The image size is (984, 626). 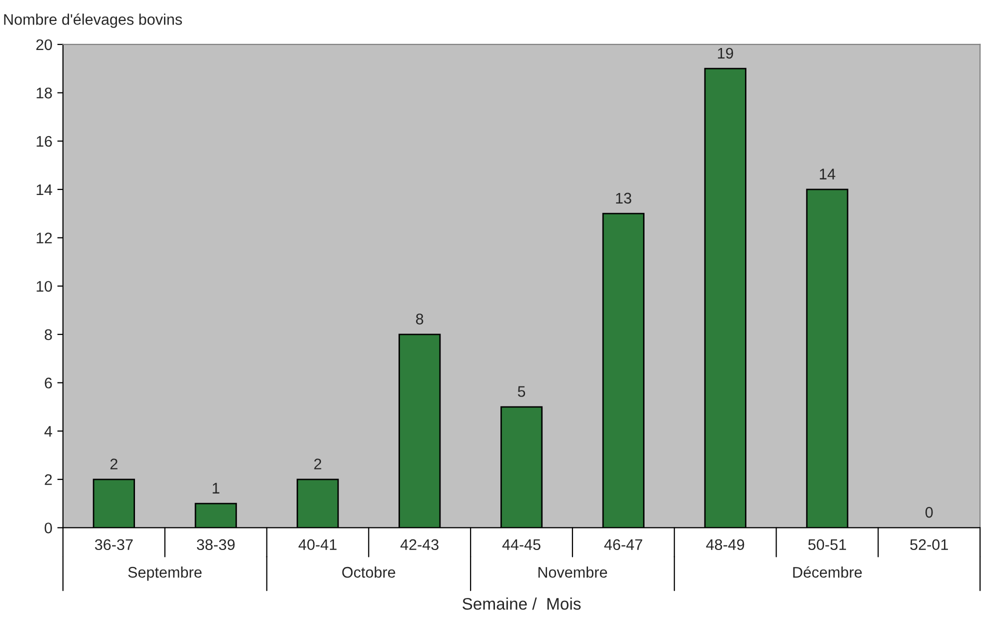 I want to click on x-tick-label: 38-39, so click(x=215, y=544).